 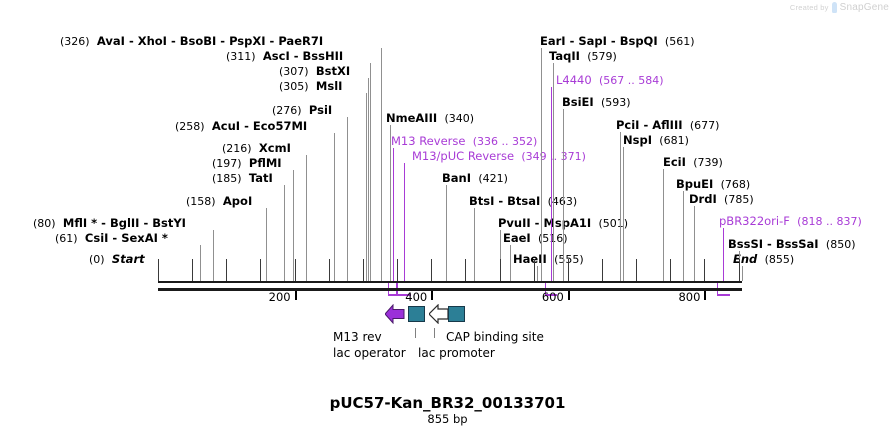 What do you see at coordinates (124, 223) in the screenshot?
I see `enzyme-name: BglII` at bounding box center [124, 223].